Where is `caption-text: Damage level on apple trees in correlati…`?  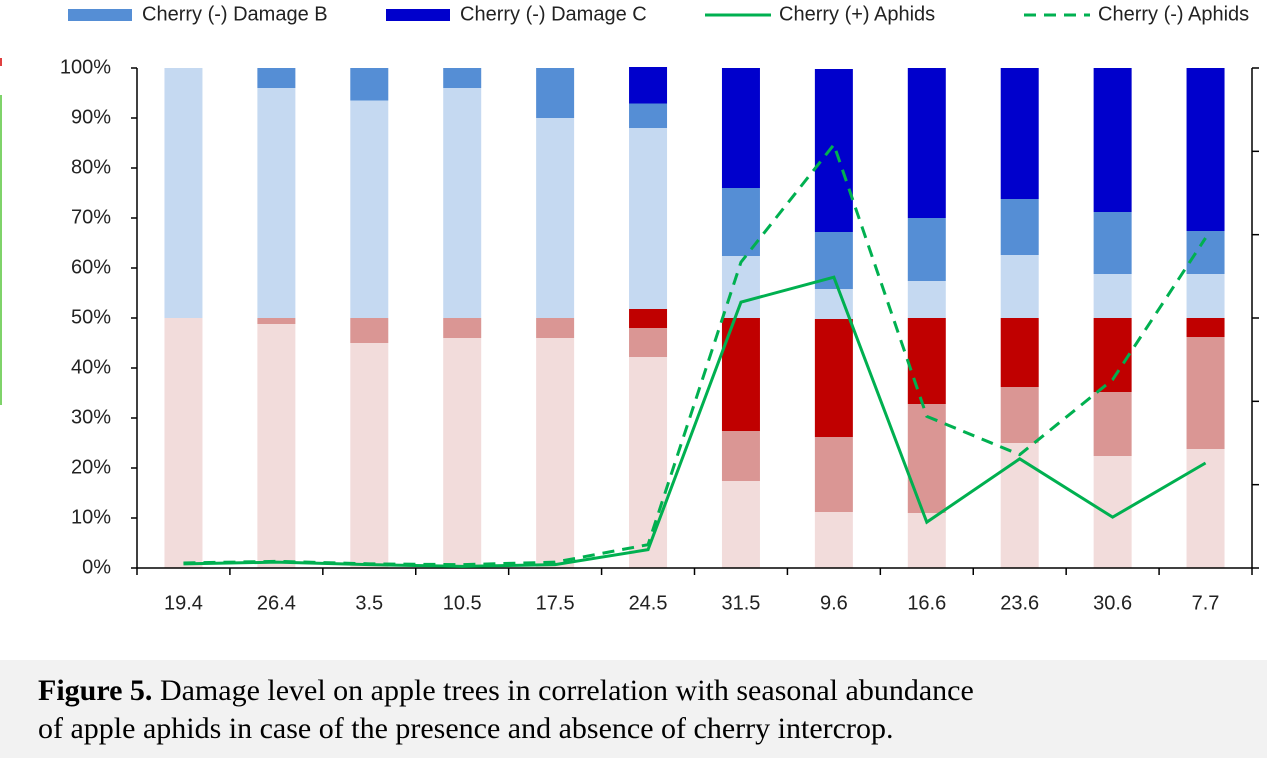 caption-text: Damage level on apple trees in correlati… is located at coordinates (566, 690).